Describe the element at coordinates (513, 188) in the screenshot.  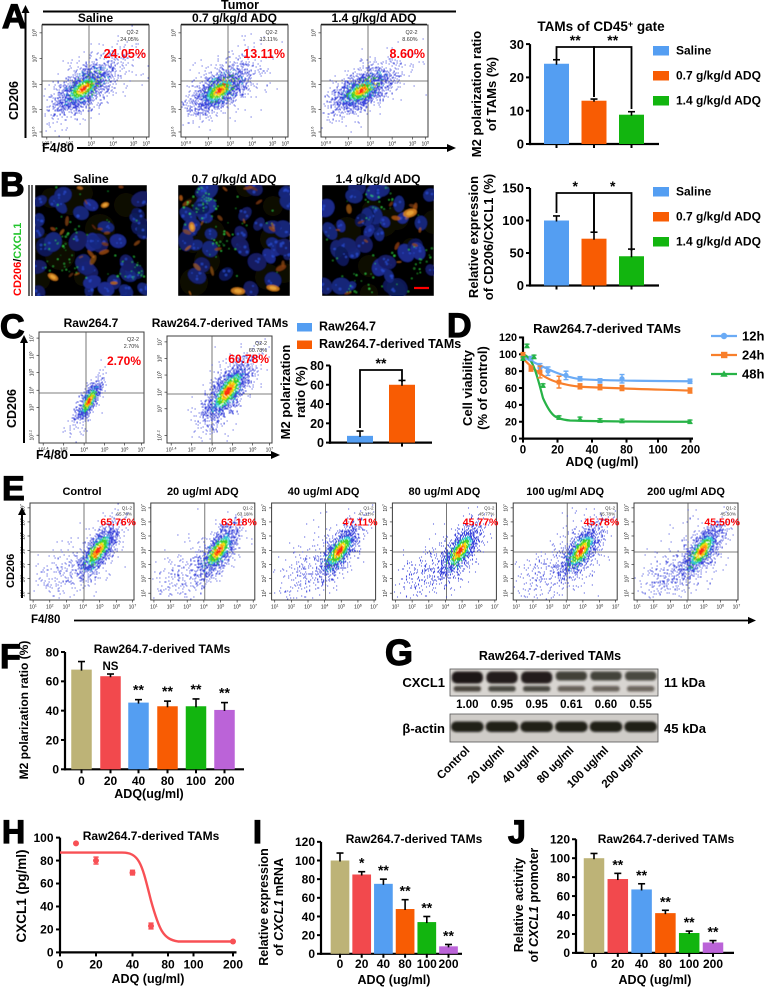
I see `svg-text: 150` at that location.